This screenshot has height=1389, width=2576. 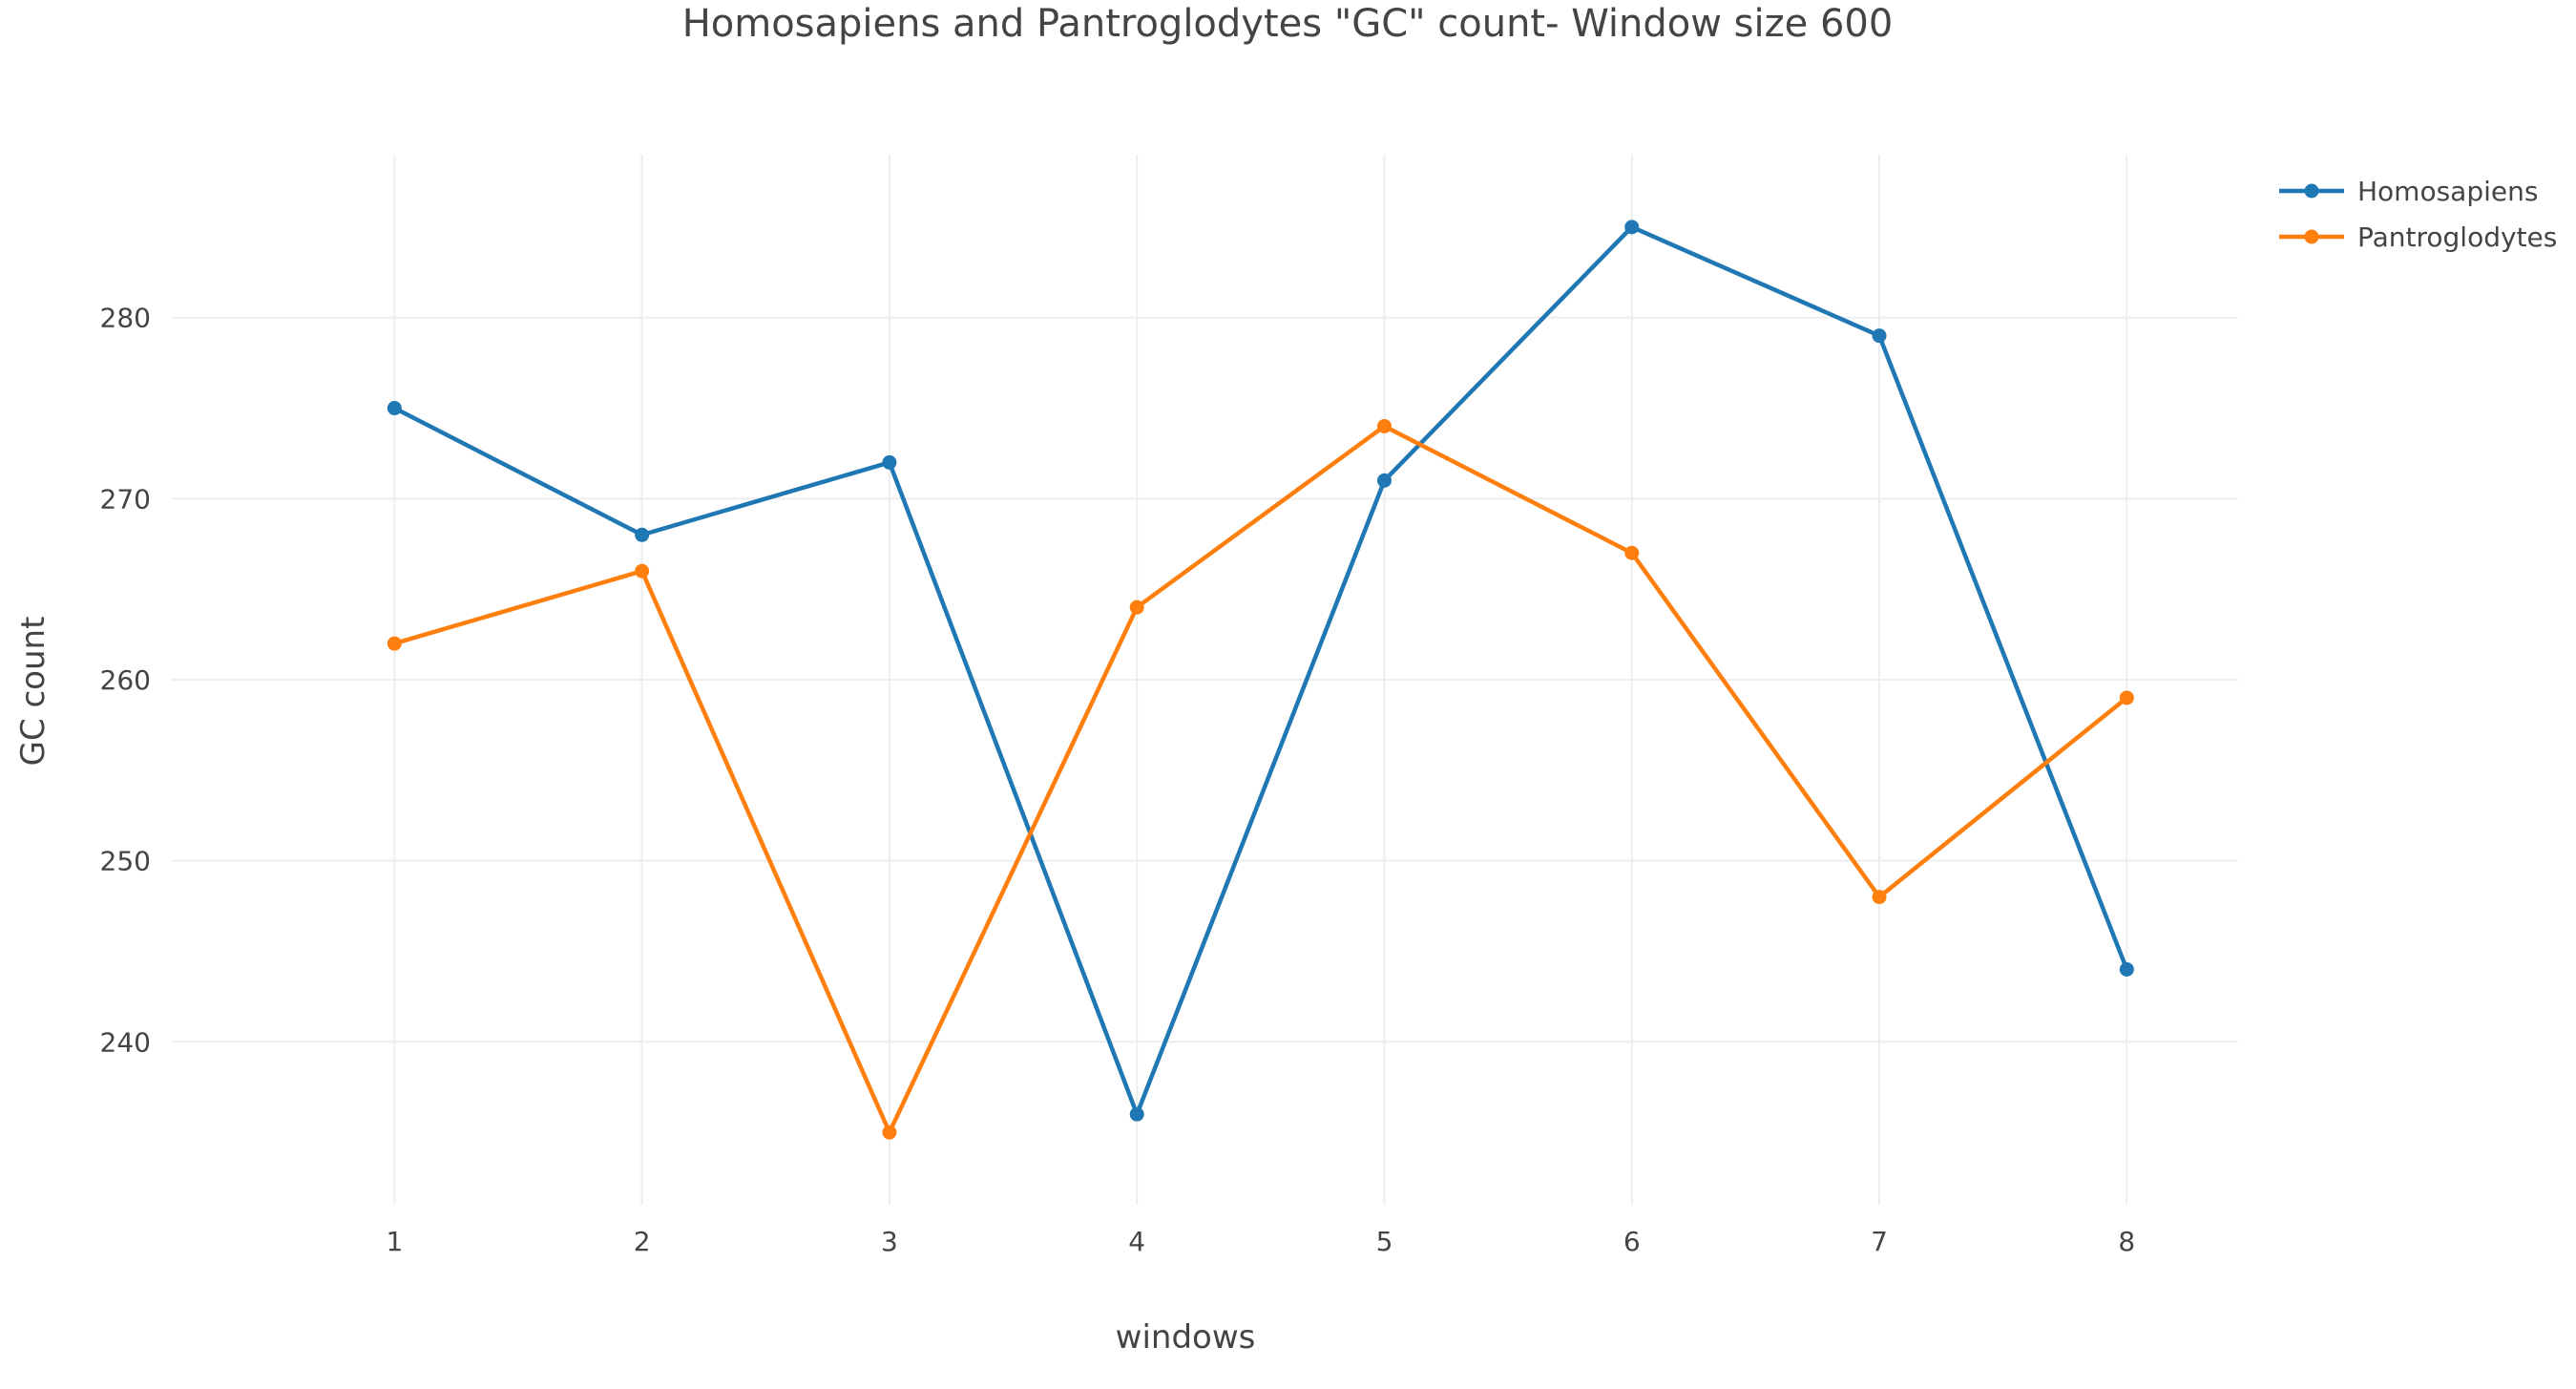 What do you see at coordinates (1384, 1242) in the screenshot?
I see `x-tick-label: 5` at bounding box center [1384, 1242].